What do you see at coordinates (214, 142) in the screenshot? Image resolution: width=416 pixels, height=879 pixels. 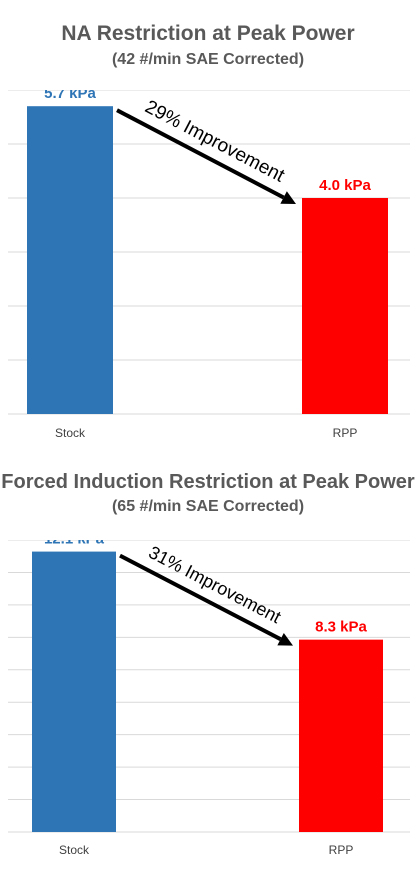 I see `improvement-annotation: 29% Improvement` at bounding box center [214, 142].